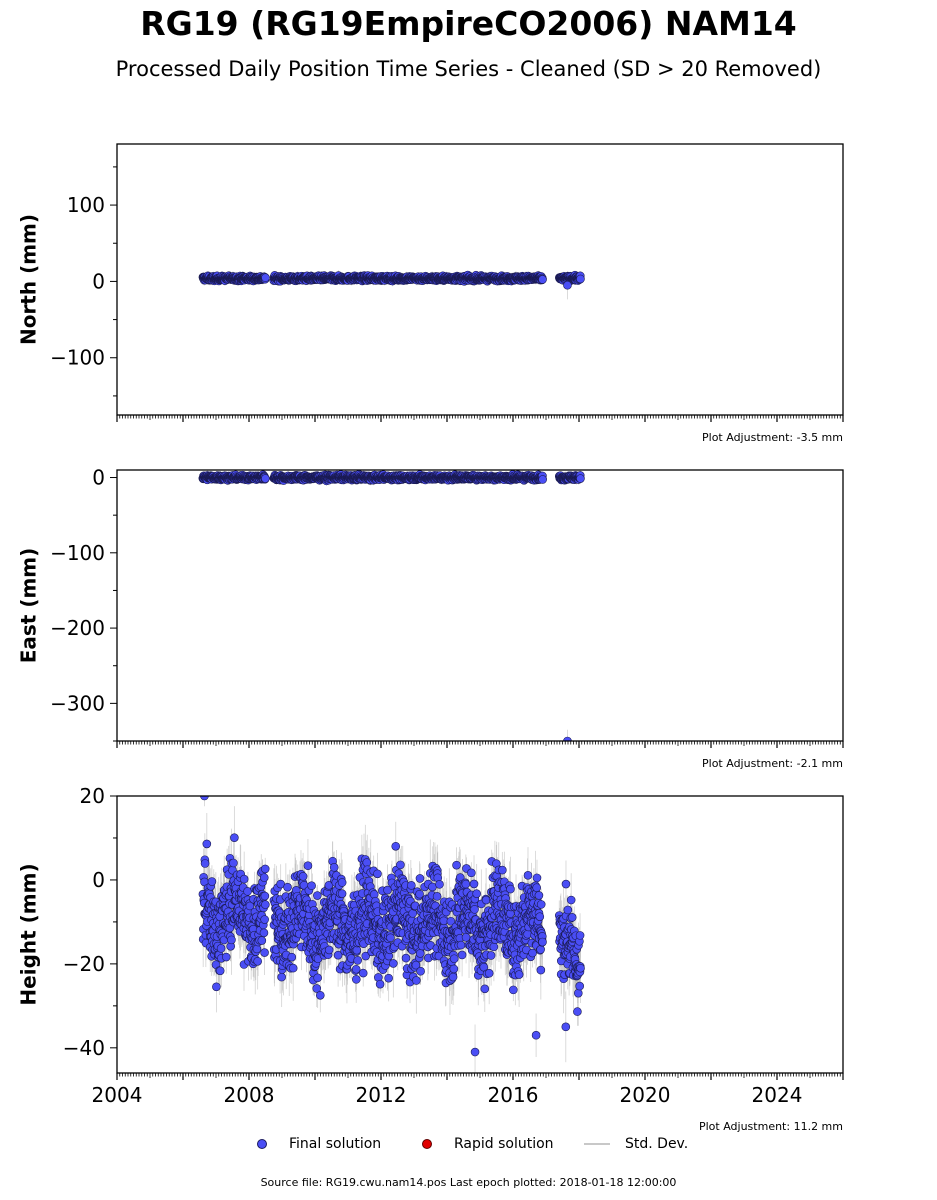 This screenshot has height=1200, width=937. What do you see at coordinates (77, 358) in the screenshot?
I see `y-tick-label: −100` at bounding box center [77, 358].